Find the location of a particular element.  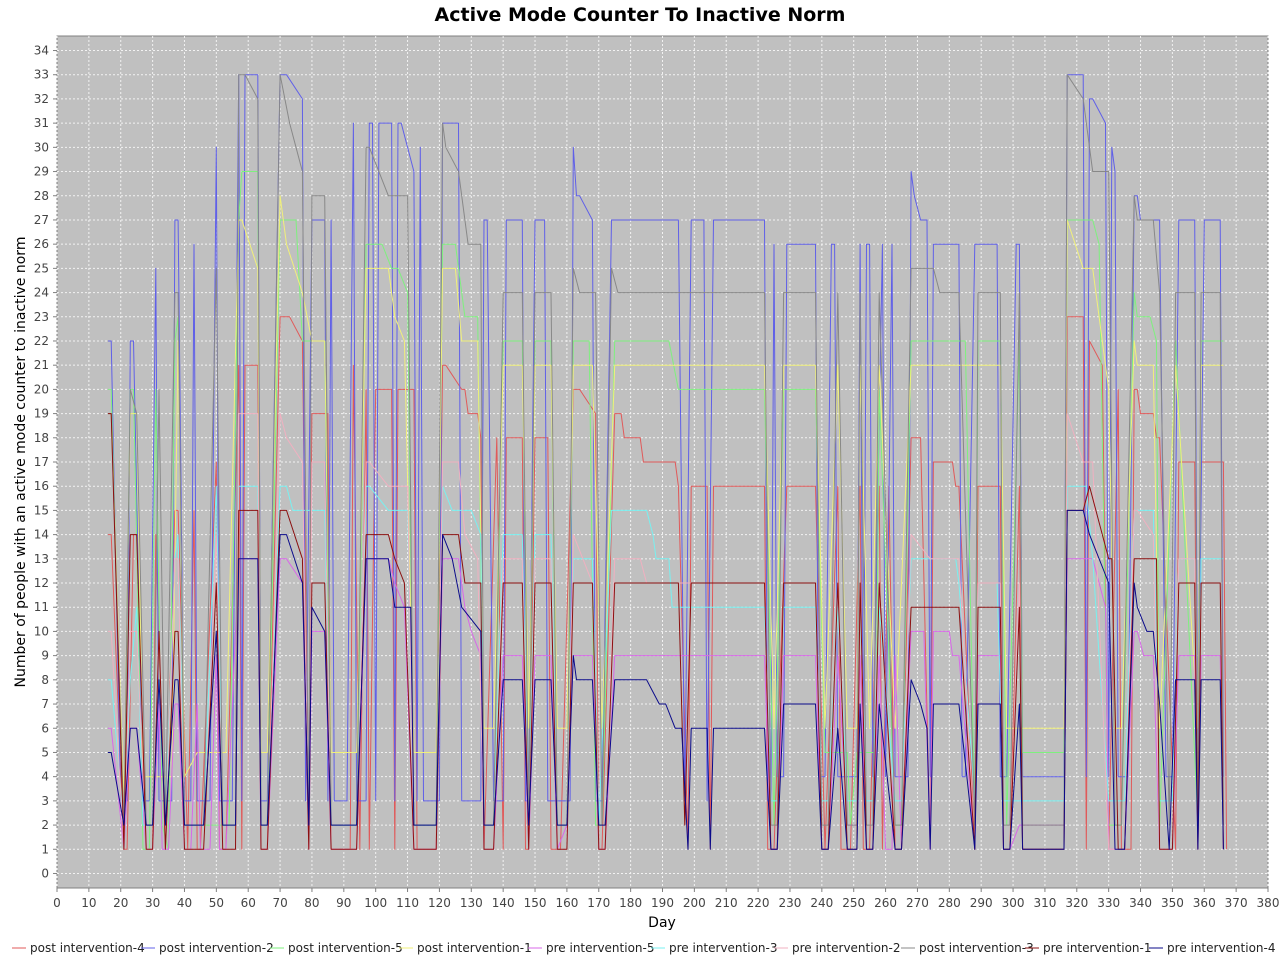

y-tick-label: 31 is located at coordinates (41, 123).